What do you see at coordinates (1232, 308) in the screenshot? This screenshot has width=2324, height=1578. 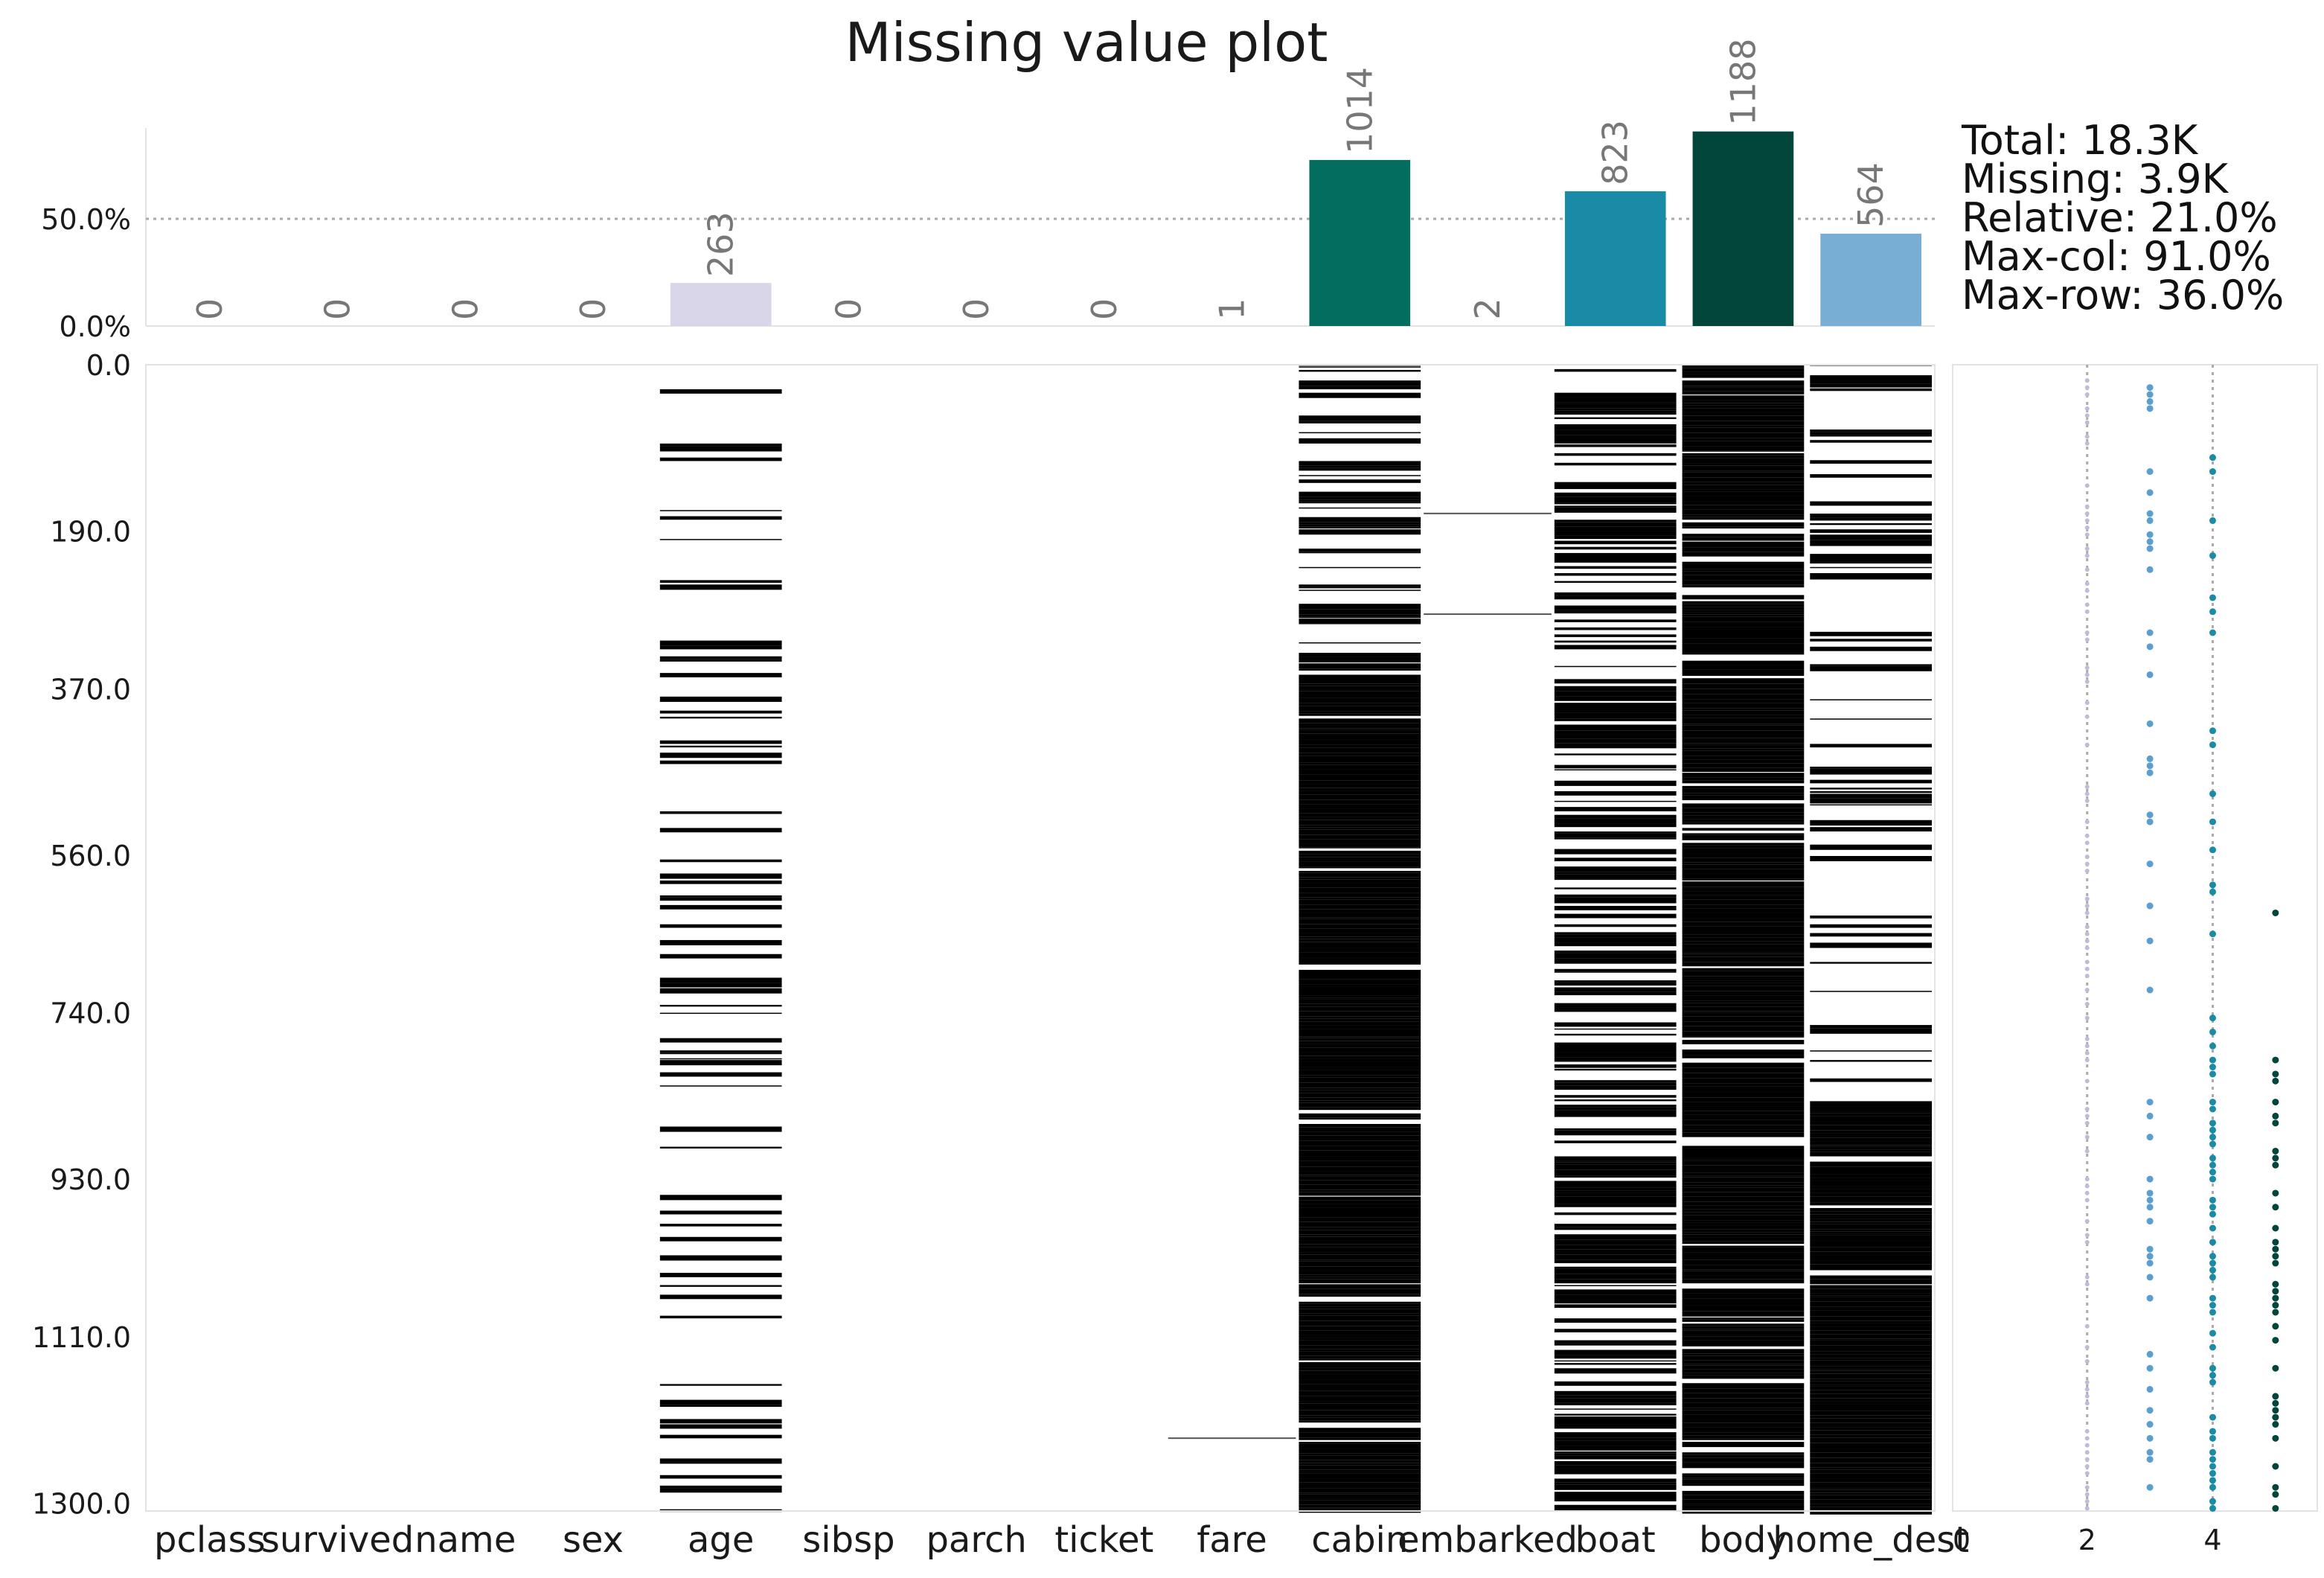 I see `bar-label-fare: 1` at bounding box center [1232, 308].